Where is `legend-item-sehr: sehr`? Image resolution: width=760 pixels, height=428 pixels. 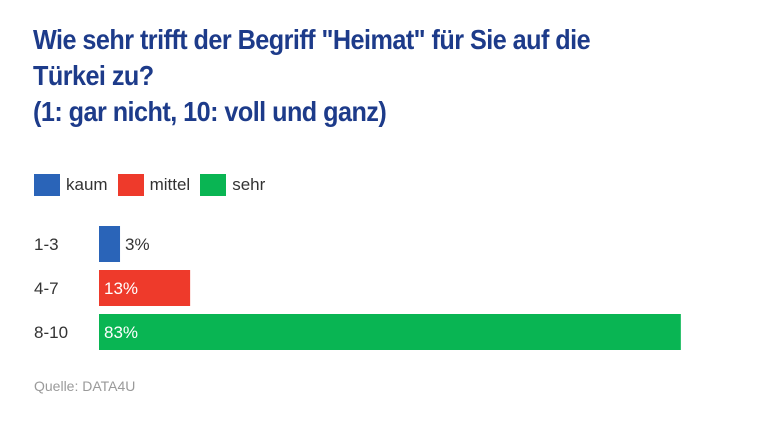 legend-item-sehr: sehr is located at coordinates (232, 185).